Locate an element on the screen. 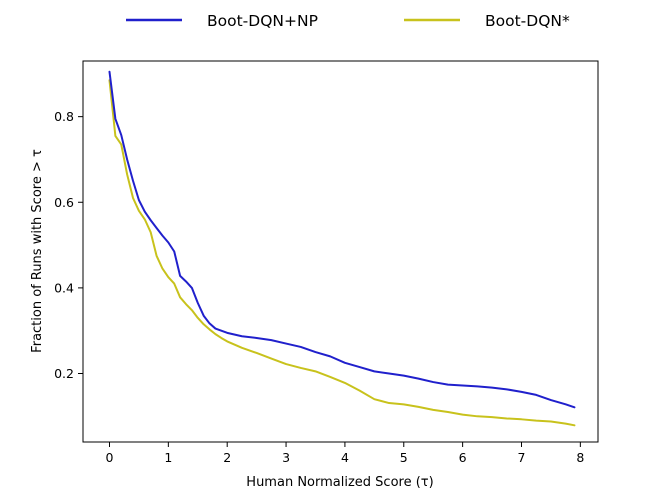 This screenshot has height=499, width=664. x-tick-label: 4 is located at coordinates (345, 457).